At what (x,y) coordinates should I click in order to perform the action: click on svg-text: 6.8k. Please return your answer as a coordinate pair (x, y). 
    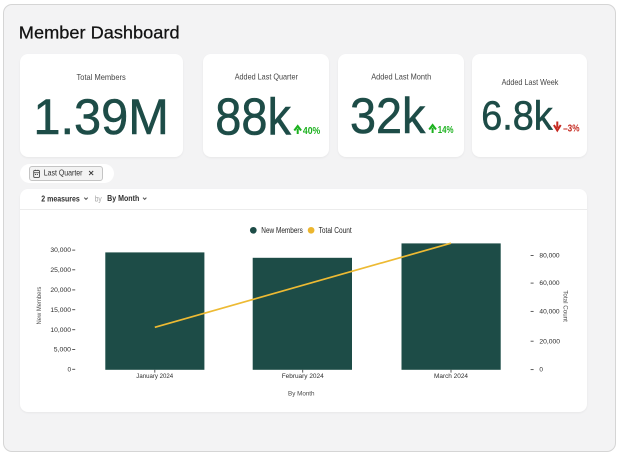
    Looking at the image, I should click on (517, 116).